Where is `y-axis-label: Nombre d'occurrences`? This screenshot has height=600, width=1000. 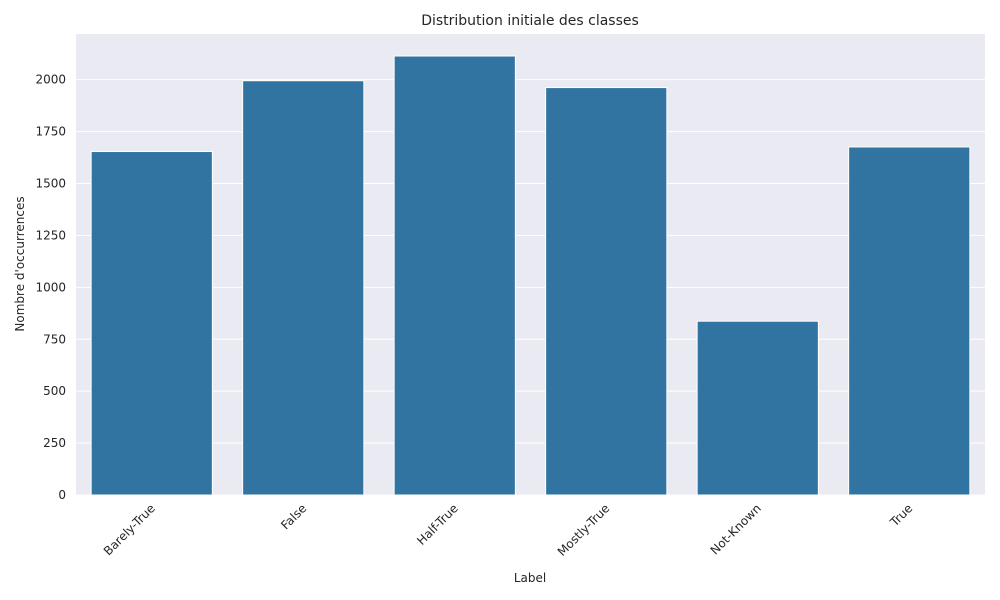
y-axis-label: Nombre d'occurrences is located at coordinates (20, 263).